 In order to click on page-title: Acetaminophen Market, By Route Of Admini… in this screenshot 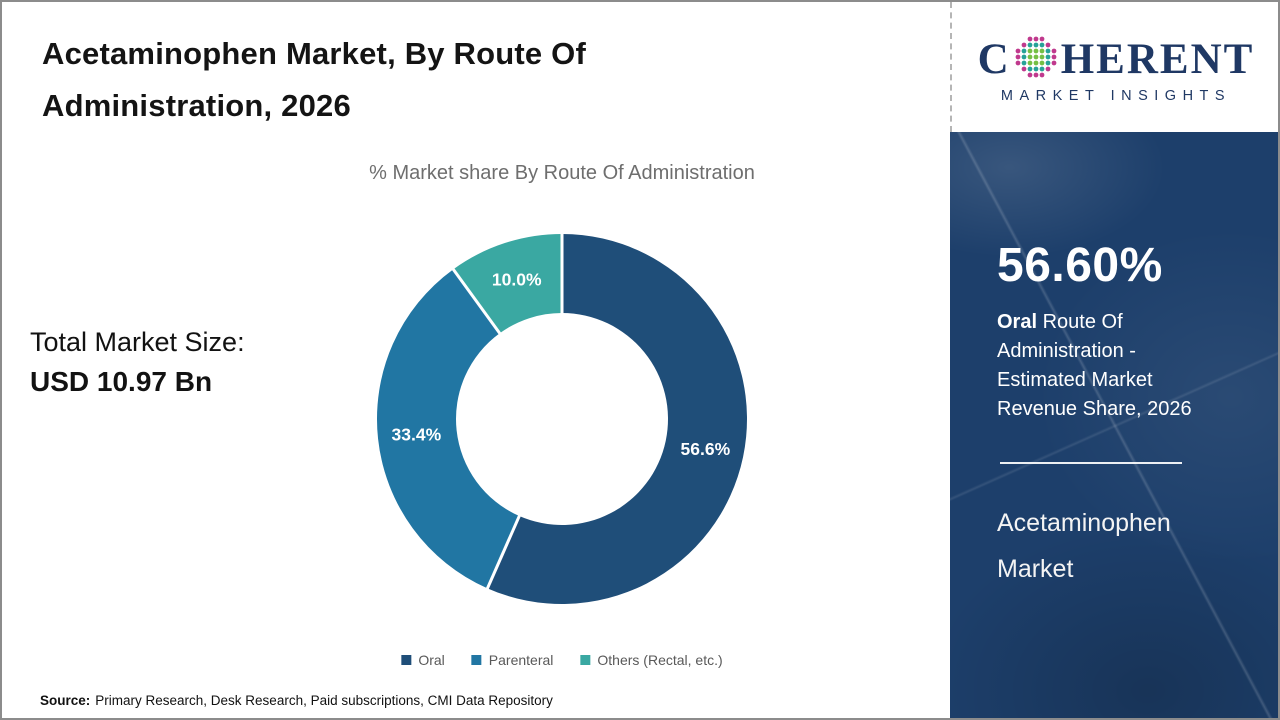, I will do `click(314, 79)`.